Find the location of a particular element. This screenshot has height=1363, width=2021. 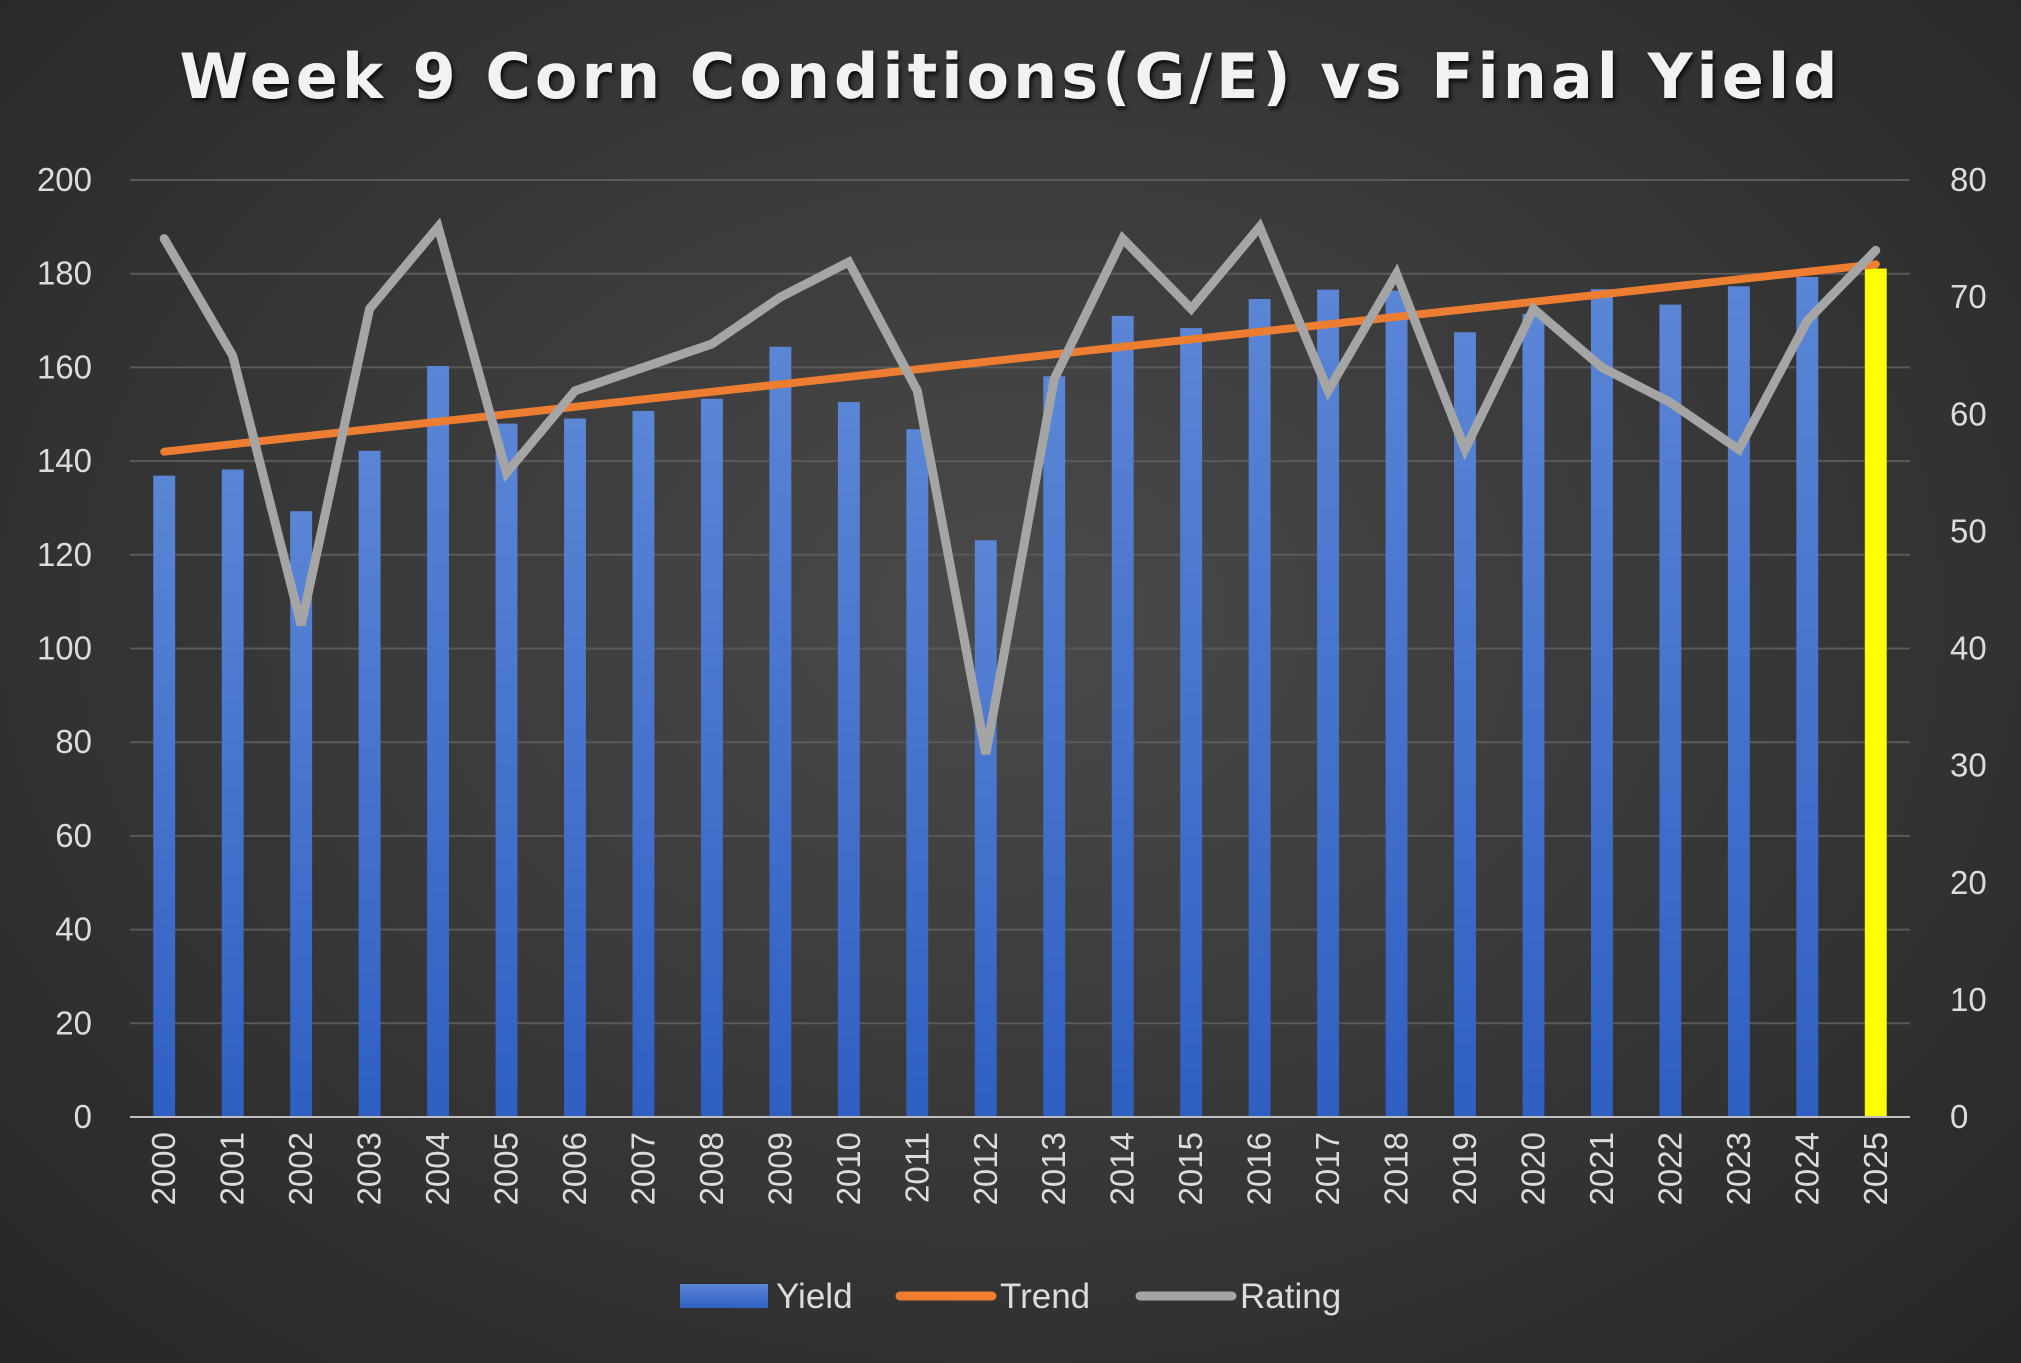

x-tick-label: 2023 is located at coordinates (1738, 1168).